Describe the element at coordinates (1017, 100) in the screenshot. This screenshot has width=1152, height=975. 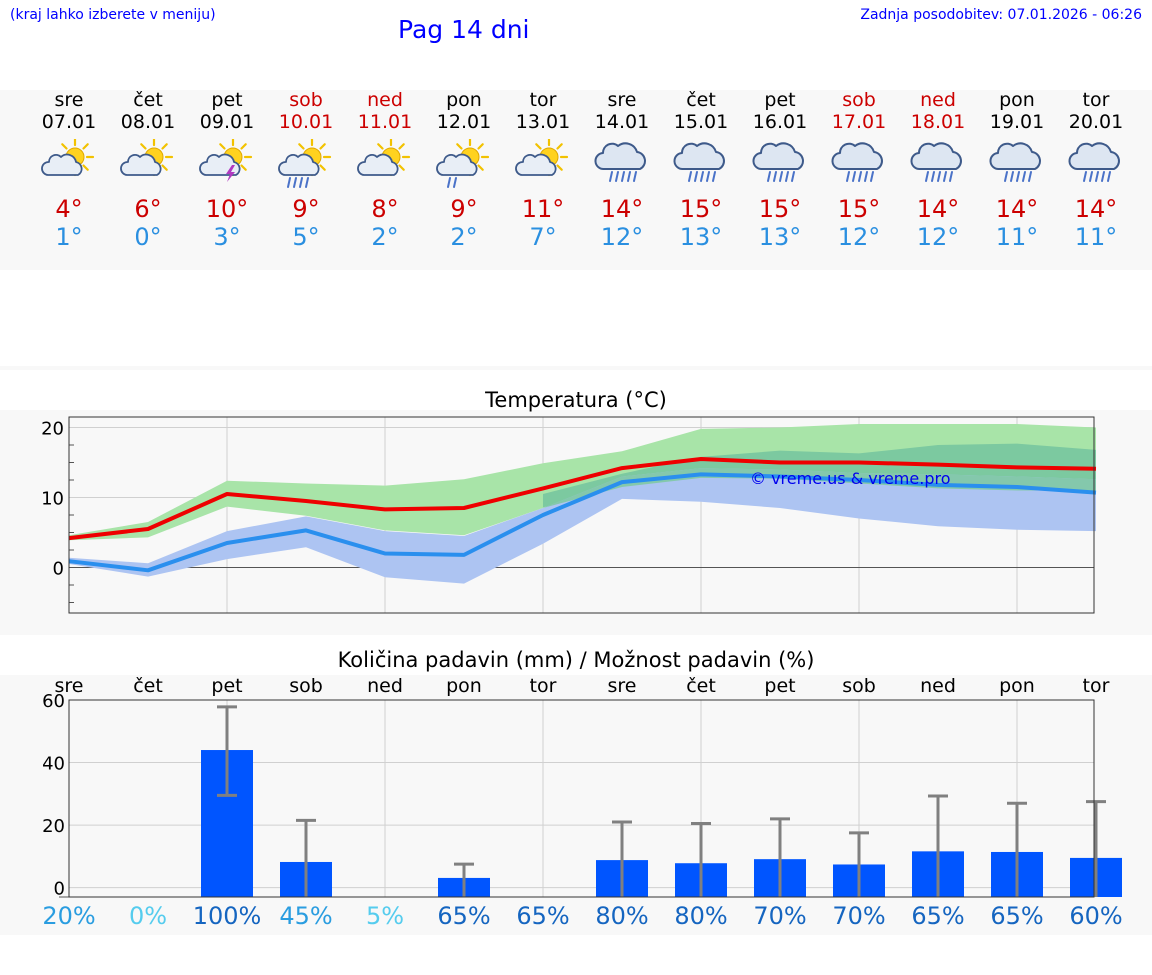
I see `day-name: pon` at that location.